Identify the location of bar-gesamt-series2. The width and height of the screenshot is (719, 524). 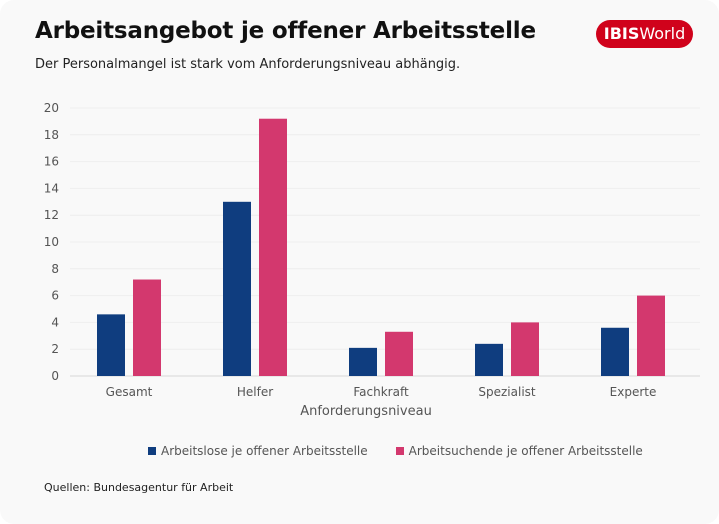
(147, 327).